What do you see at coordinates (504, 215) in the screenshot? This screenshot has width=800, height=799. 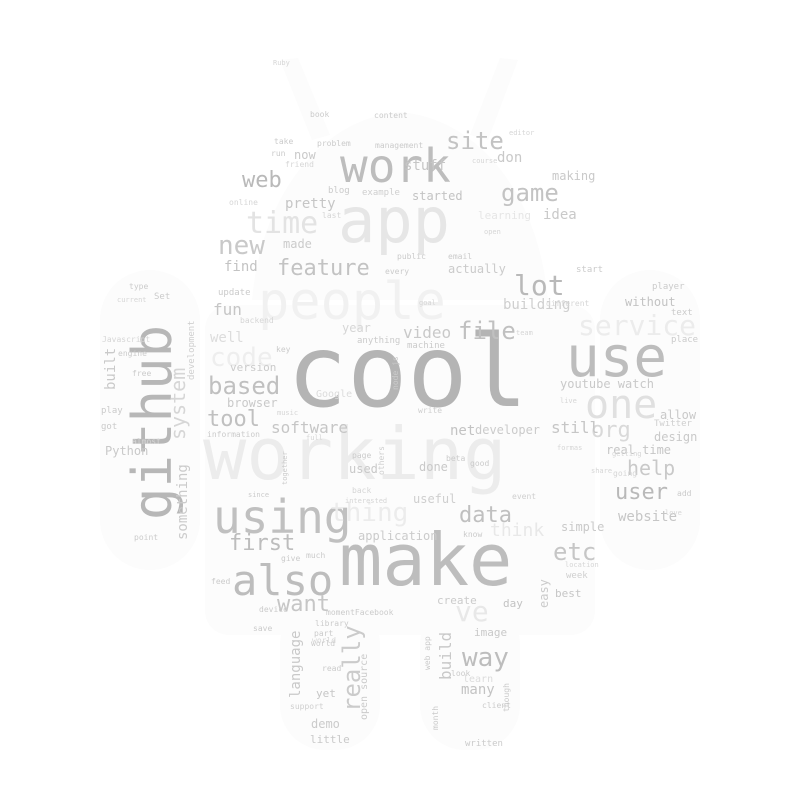 I see `cloud-word: learning` at bounding box center [504, 215].